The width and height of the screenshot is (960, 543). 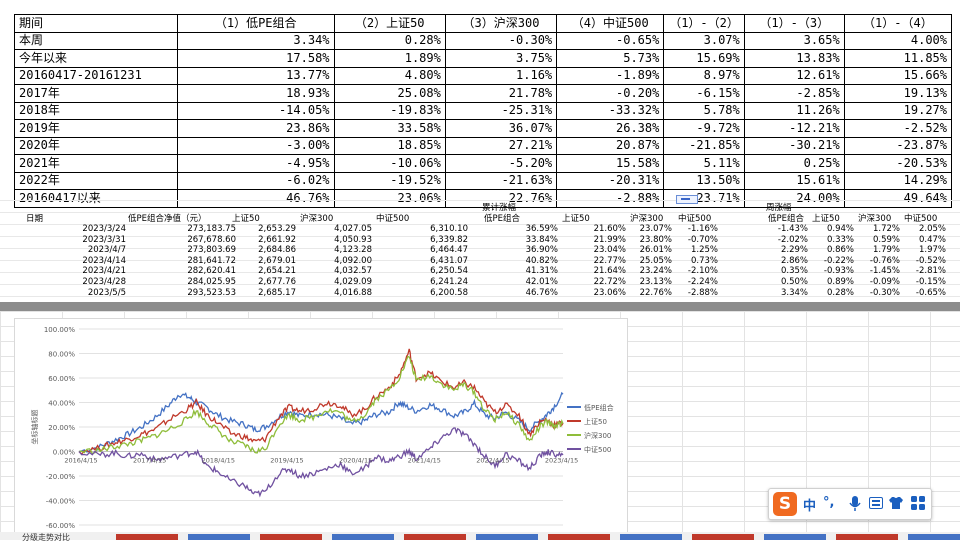 I want to click on sogou-logo-icon: S, so click(x=785, y=504).